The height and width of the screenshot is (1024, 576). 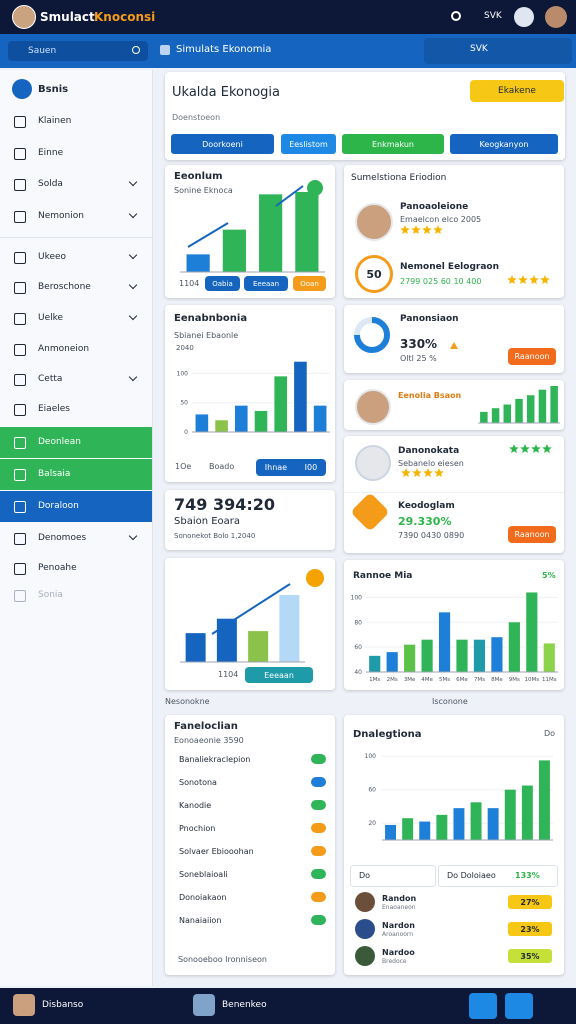 I want to click on tab-button: Doorkoeni, so click(x=222, y=144).